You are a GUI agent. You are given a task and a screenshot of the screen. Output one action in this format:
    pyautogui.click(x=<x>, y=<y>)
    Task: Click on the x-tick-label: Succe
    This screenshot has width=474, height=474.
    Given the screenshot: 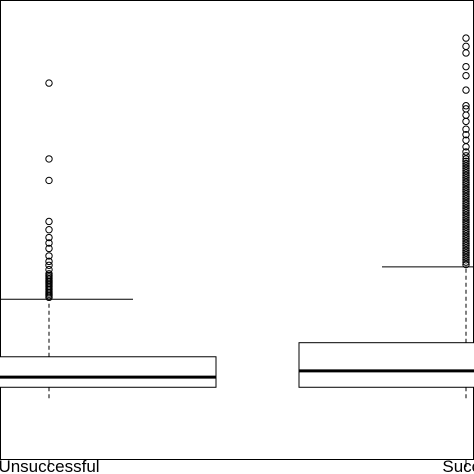 What is the action you would take?
    pyautogui.click(x=458, y=465)
    